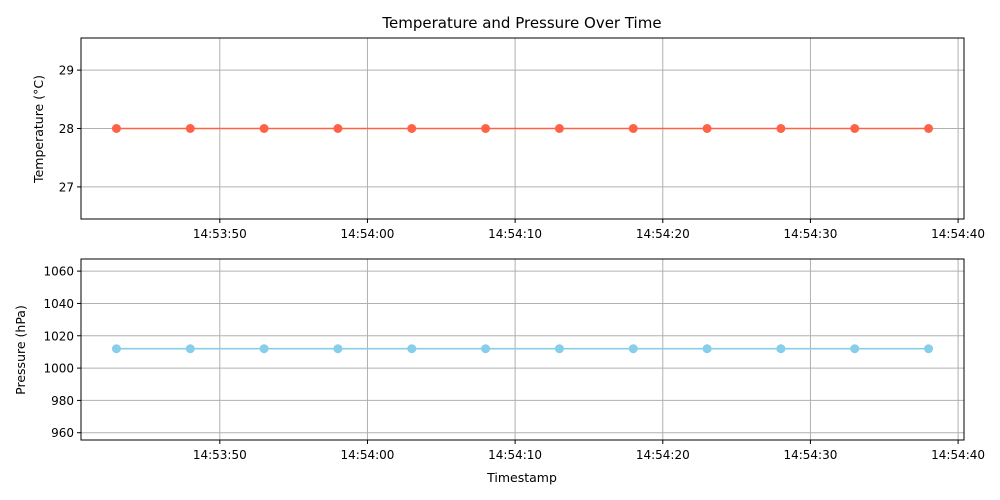  What do you see at coordinates (66, 71) in the screenshot?
I see `temperature-y-tick-label: 29` at bounding box center [66, 71].